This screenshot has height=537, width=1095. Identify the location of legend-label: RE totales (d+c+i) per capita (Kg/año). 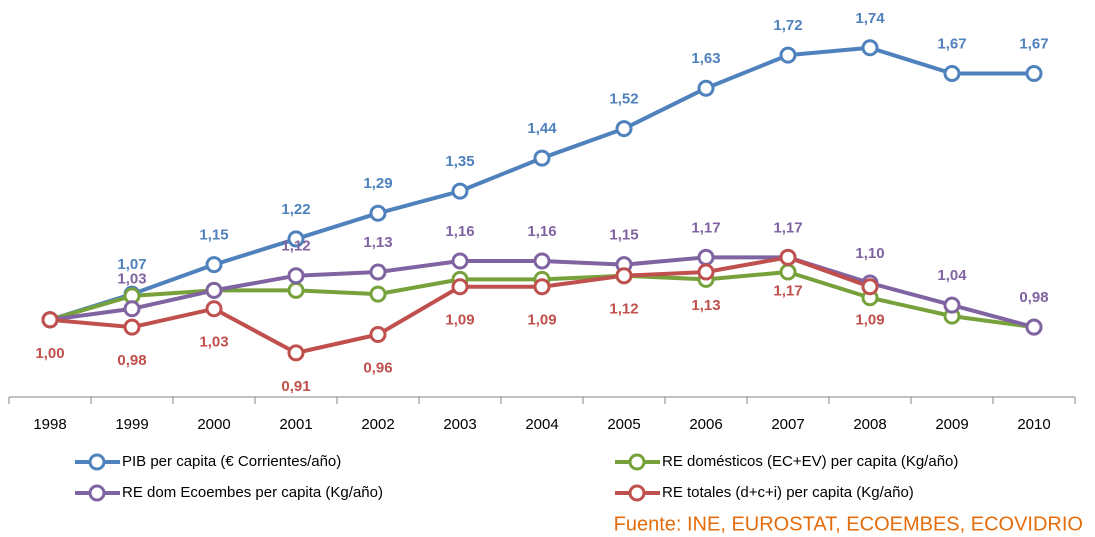
(788, 492).